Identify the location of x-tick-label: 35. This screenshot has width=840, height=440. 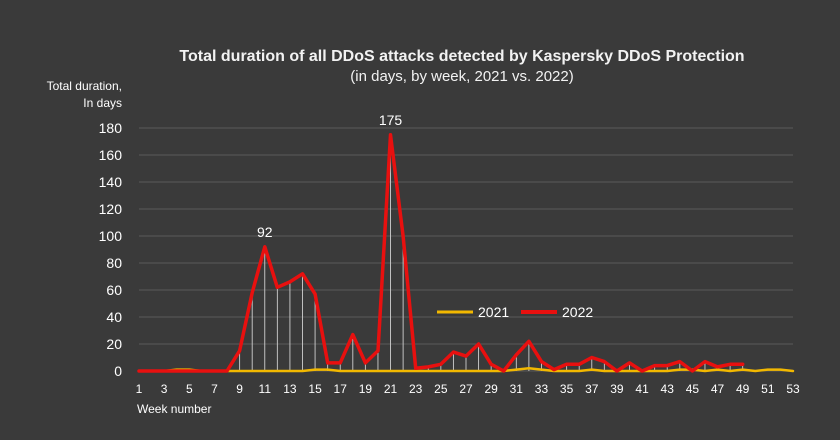
(567, 389).